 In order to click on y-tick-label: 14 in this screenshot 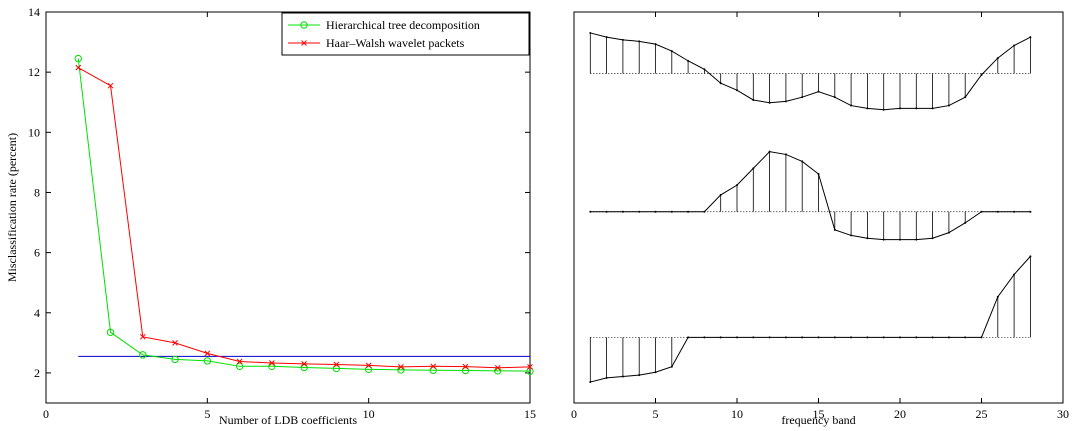, I will do `click(34, 12)`.